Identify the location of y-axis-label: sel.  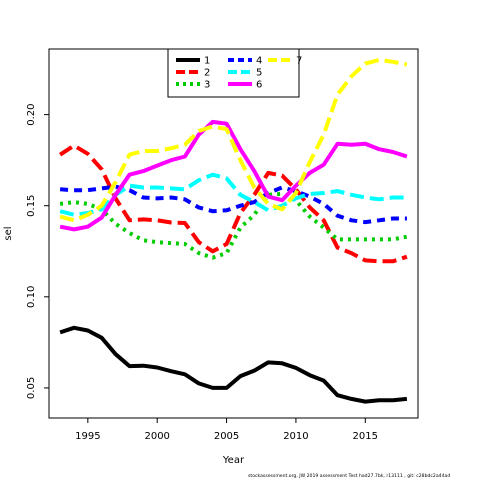
(8, 233).